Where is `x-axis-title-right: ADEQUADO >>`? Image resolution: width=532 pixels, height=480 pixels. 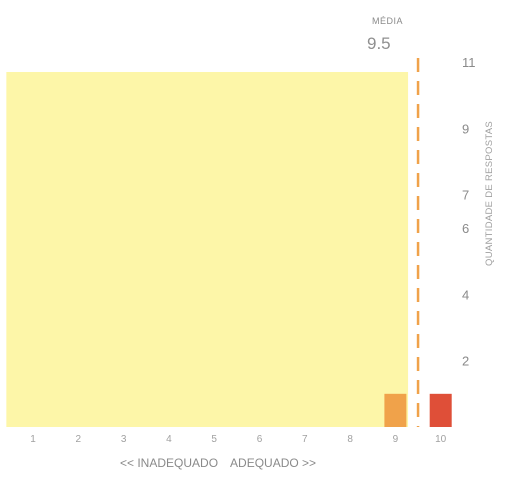
x-axis-title-right: ADEQUADO >> is located at coordinates (273, 463).